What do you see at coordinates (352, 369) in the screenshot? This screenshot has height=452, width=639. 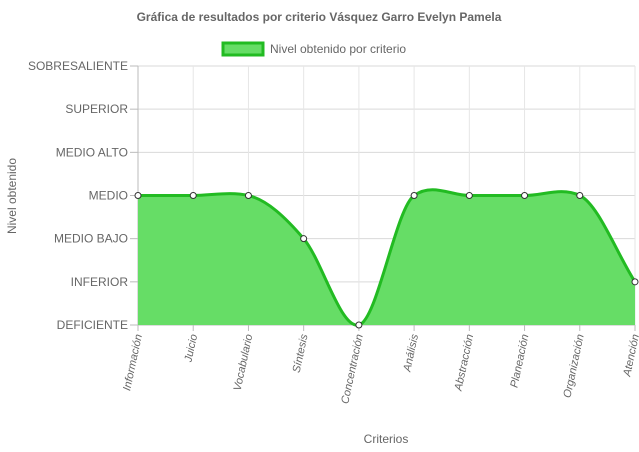 I see `x-tick-label: Concentración` at bounding box center [352, 369].